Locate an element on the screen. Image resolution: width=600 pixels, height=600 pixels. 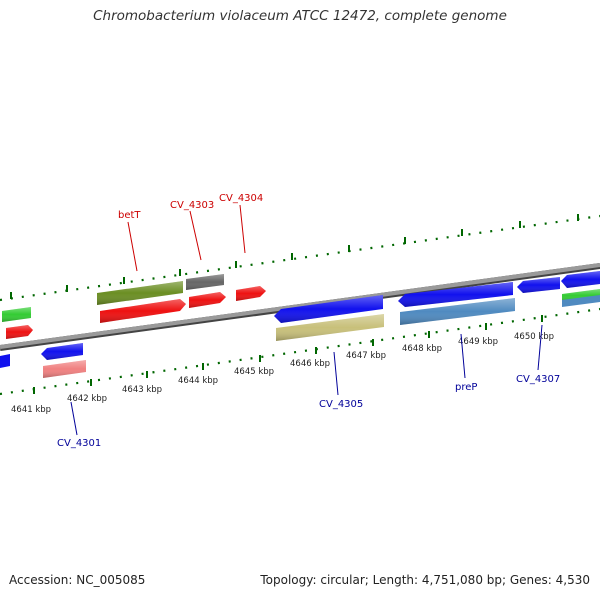
gene-cv4307 is located at coordinates (538, 285).